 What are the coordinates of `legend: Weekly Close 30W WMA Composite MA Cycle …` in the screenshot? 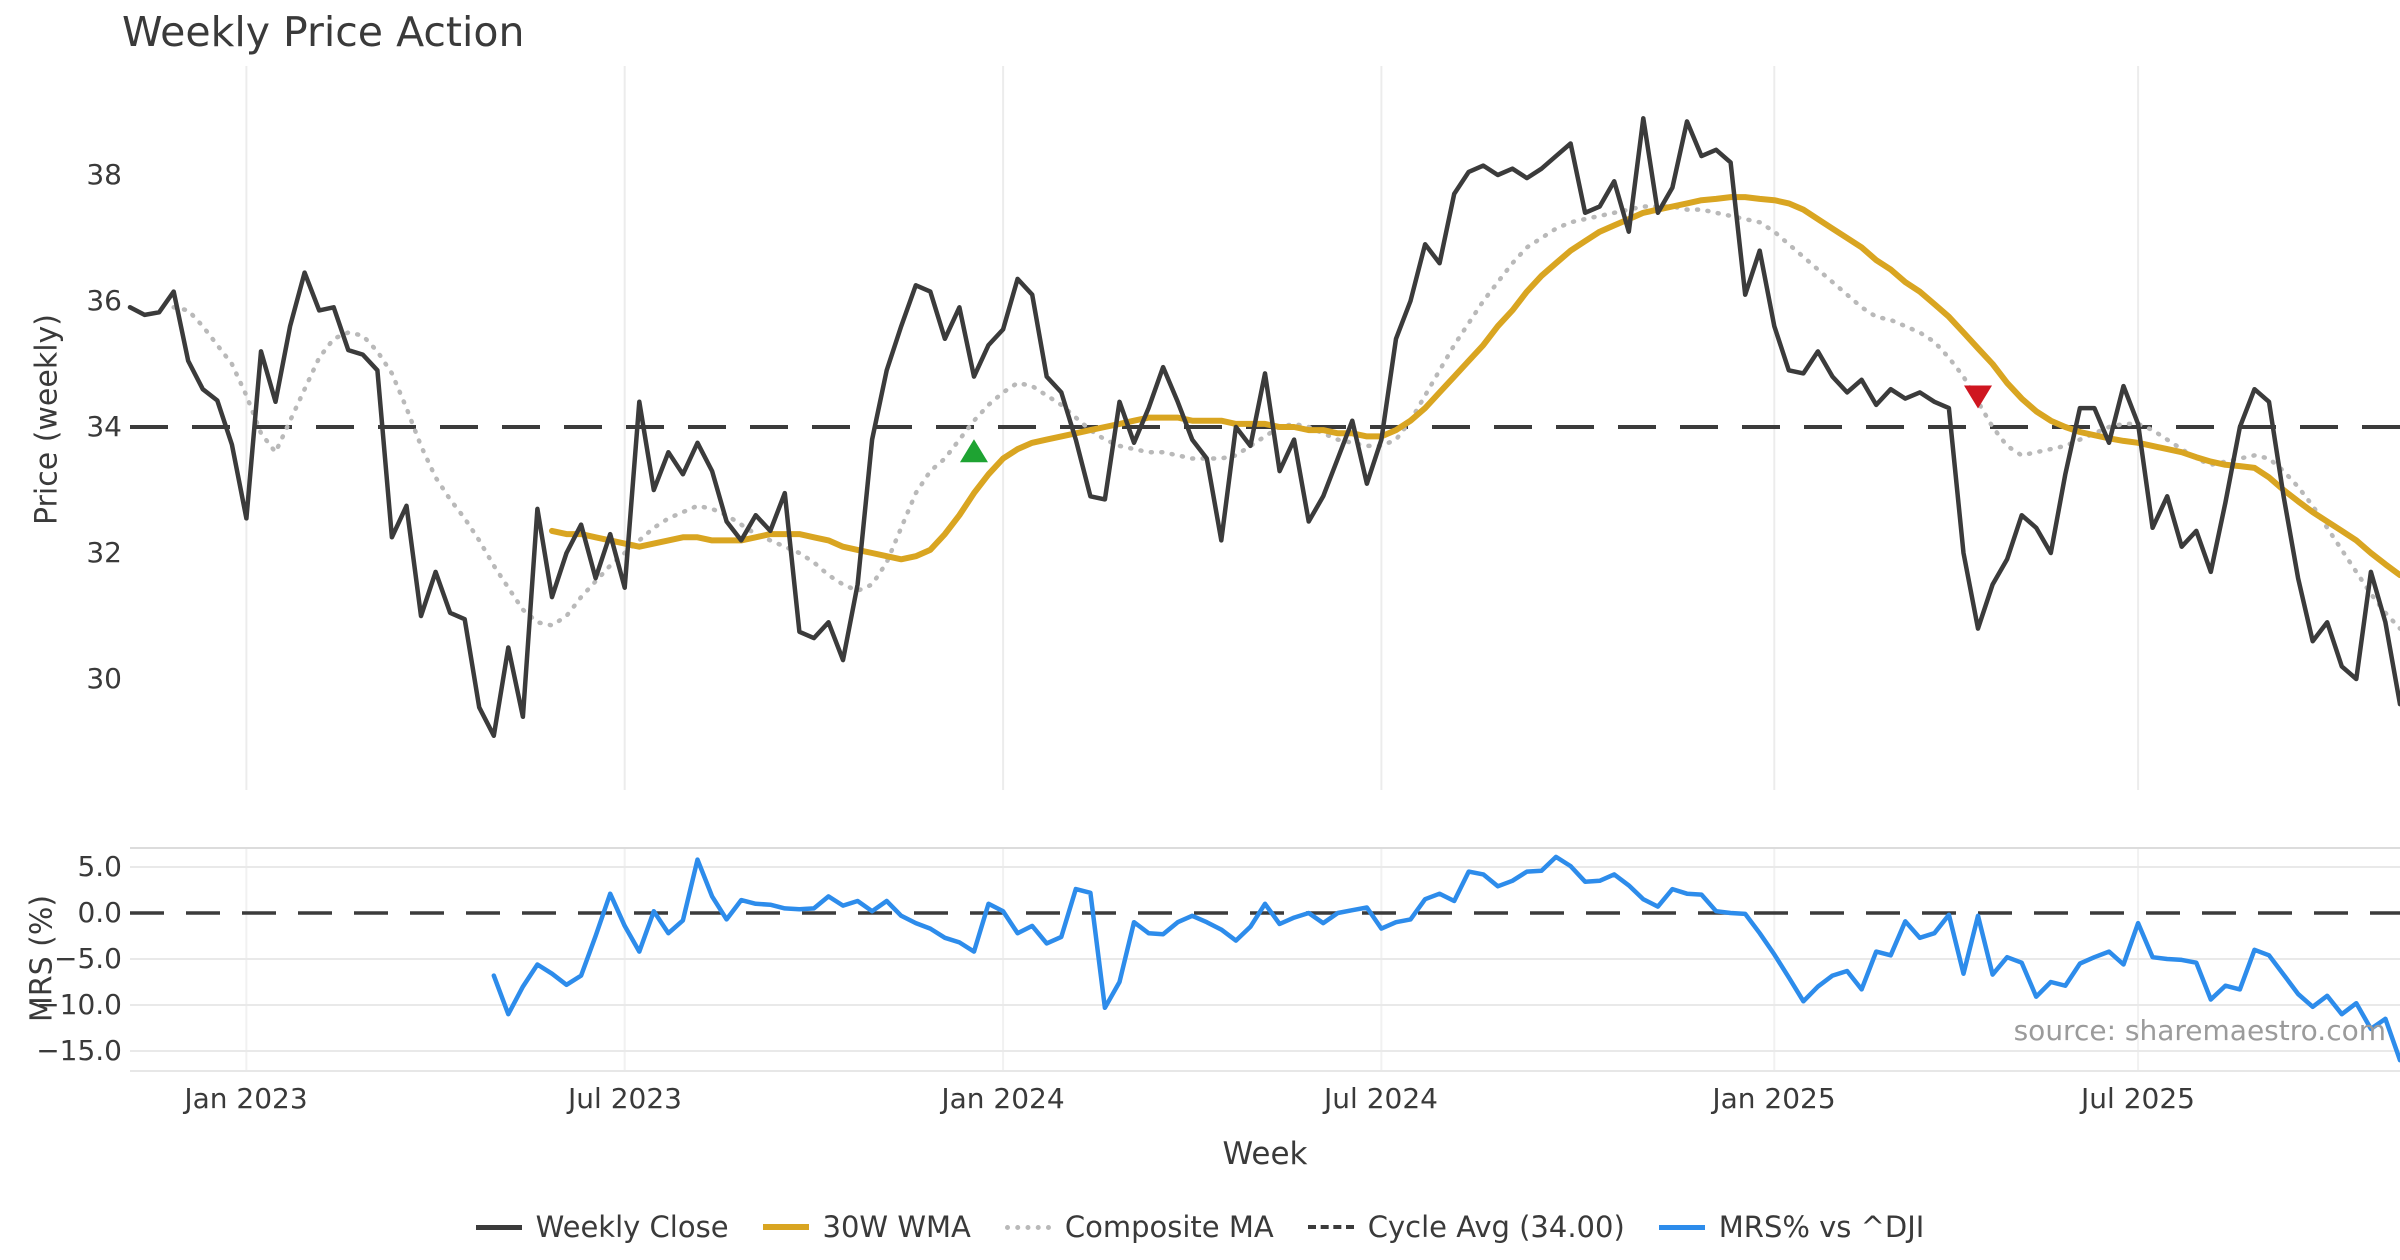 It's located at (1200, 1227).